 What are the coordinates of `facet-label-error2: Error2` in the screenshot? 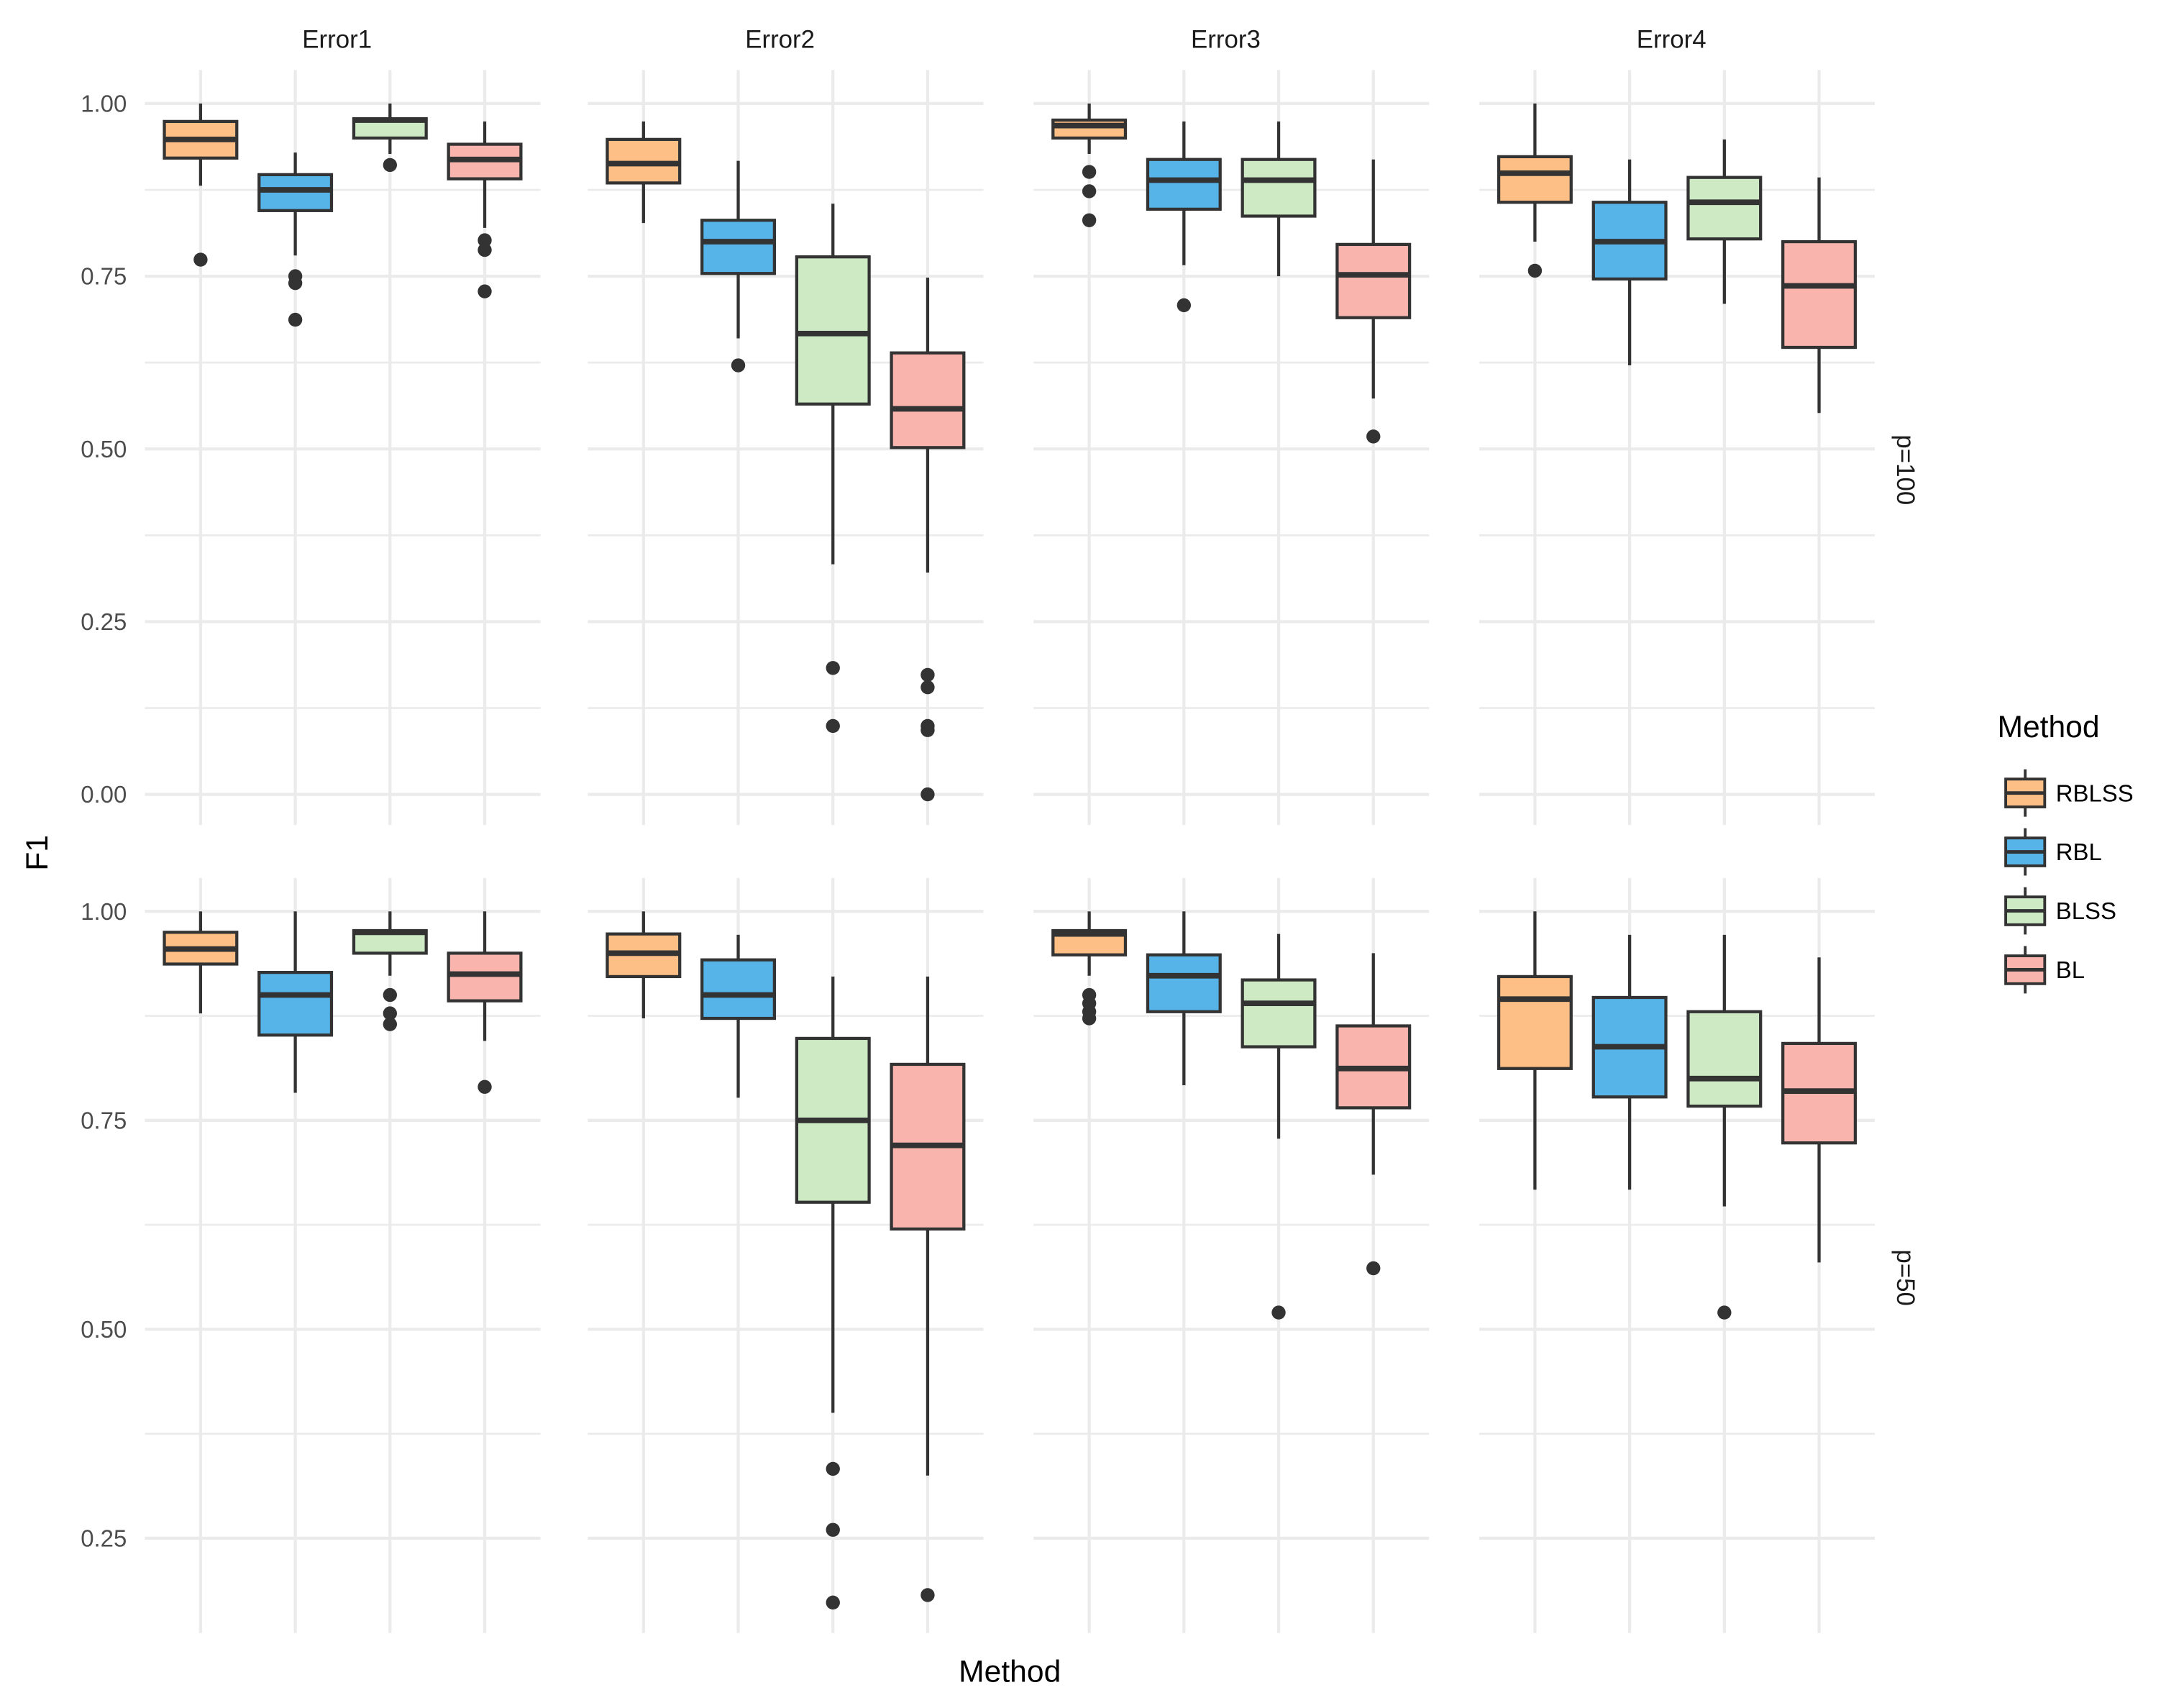 It's located at (780, 39).